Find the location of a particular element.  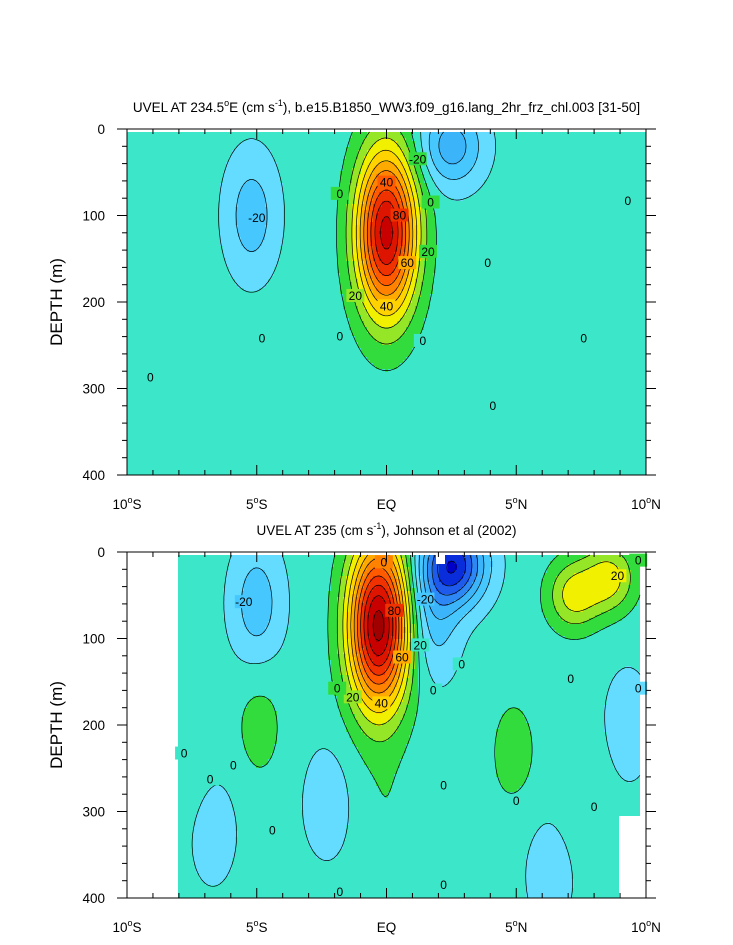

contour-label-bg is located at coordinates (339, 193).